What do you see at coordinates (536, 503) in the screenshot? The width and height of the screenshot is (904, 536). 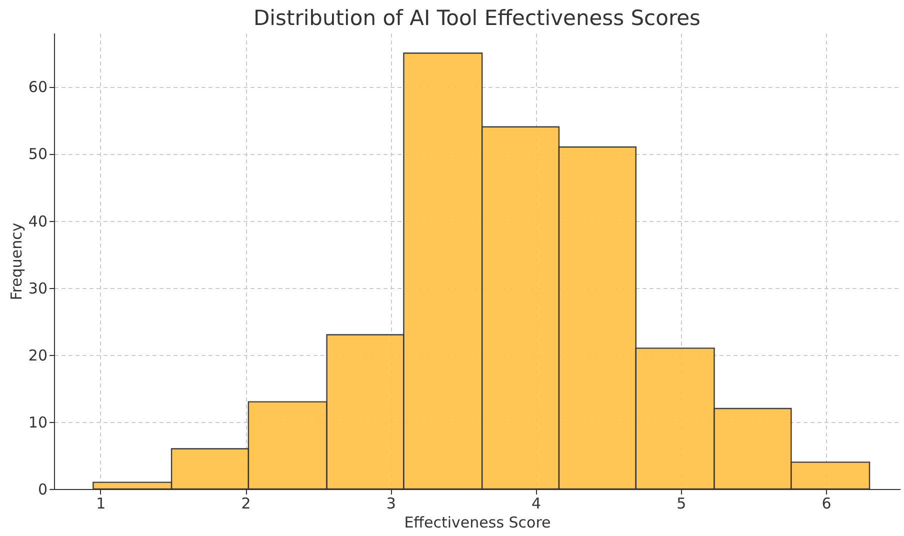 I see `x-tick-label: 4` at bounding box center [536, 503].